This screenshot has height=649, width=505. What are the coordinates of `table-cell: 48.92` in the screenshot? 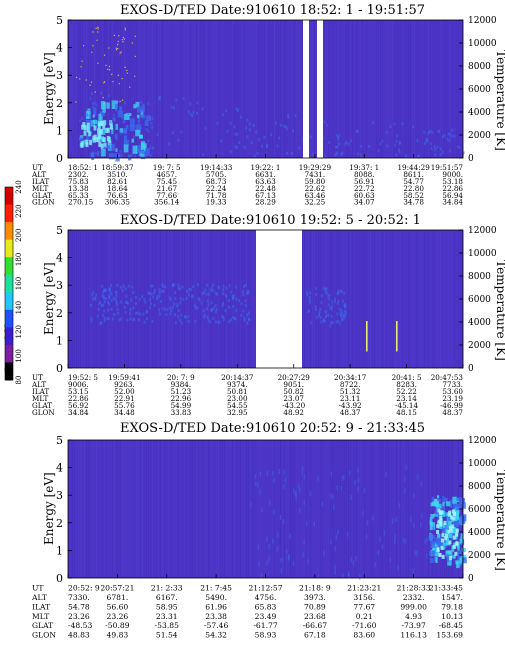 It's located at (293, 412).